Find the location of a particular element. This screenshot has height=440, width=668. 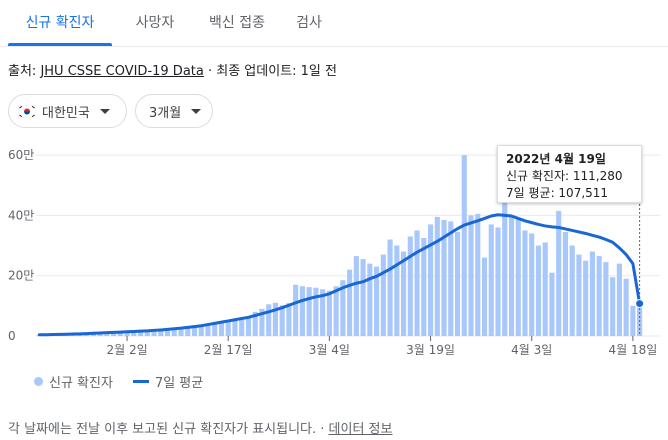

period-dropdown: 3개월 is located at coordinates (174, 111).